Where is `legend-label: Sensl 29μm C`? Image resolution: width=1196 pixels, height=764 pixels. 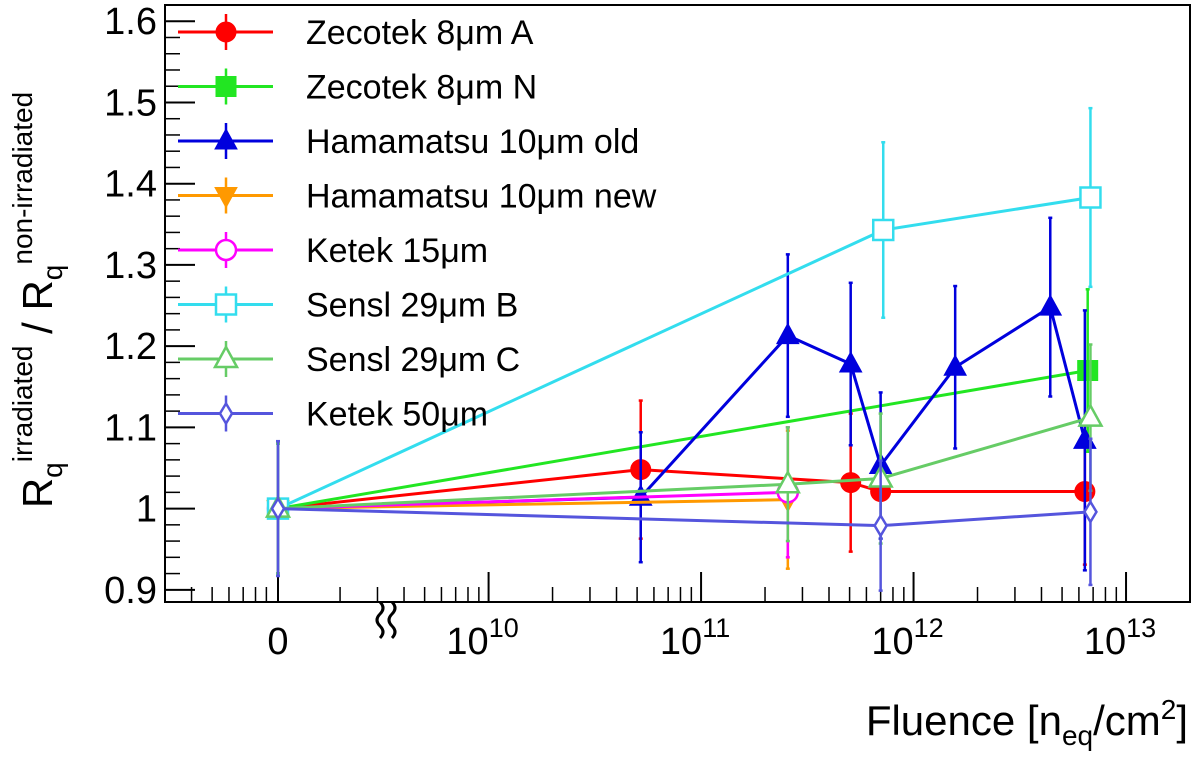
legend-label: Sensl 29μm C is located at coordinates (413, 360).